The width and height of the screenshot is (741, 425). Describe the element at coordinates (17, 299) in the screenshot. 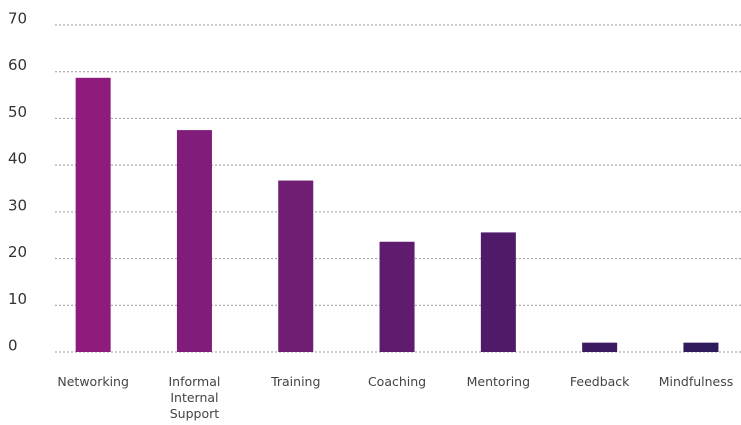

I see `y-tick-label: 10` at that location.